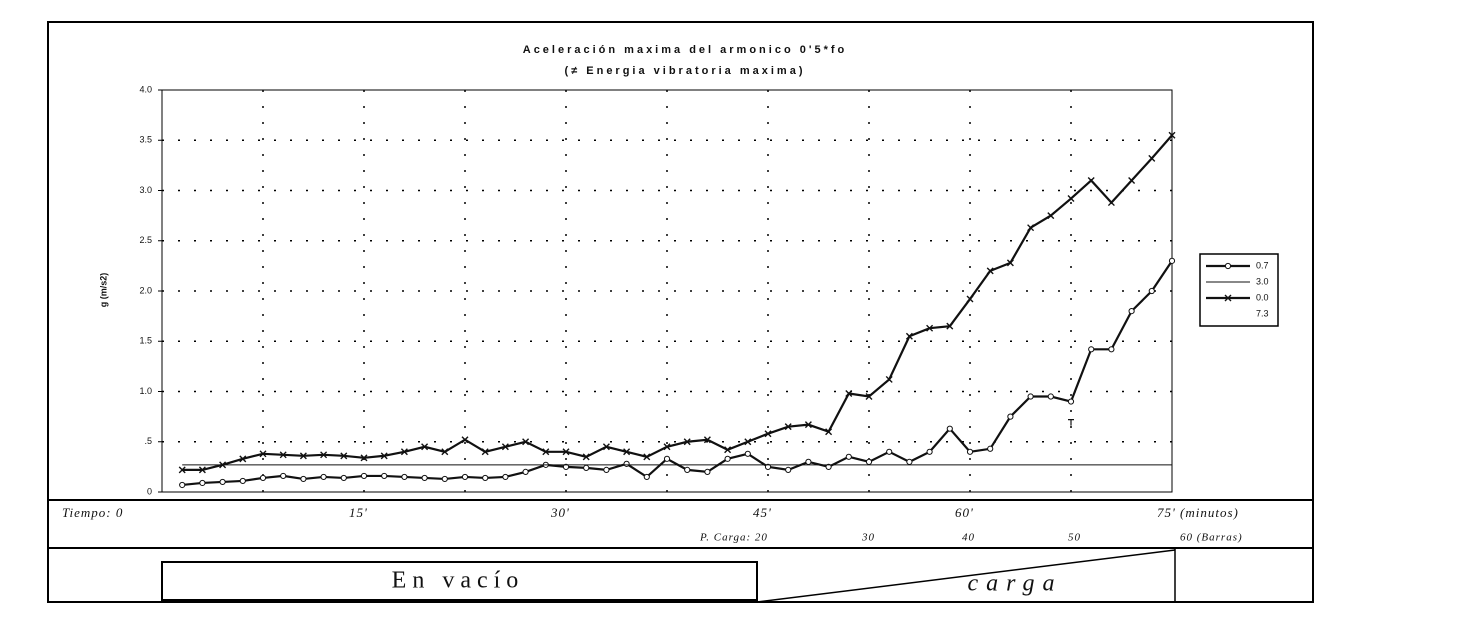 The height and width of the screenshot is (627, 1459). I want to click on y-tick-label: 3.0, so click(145, 190).